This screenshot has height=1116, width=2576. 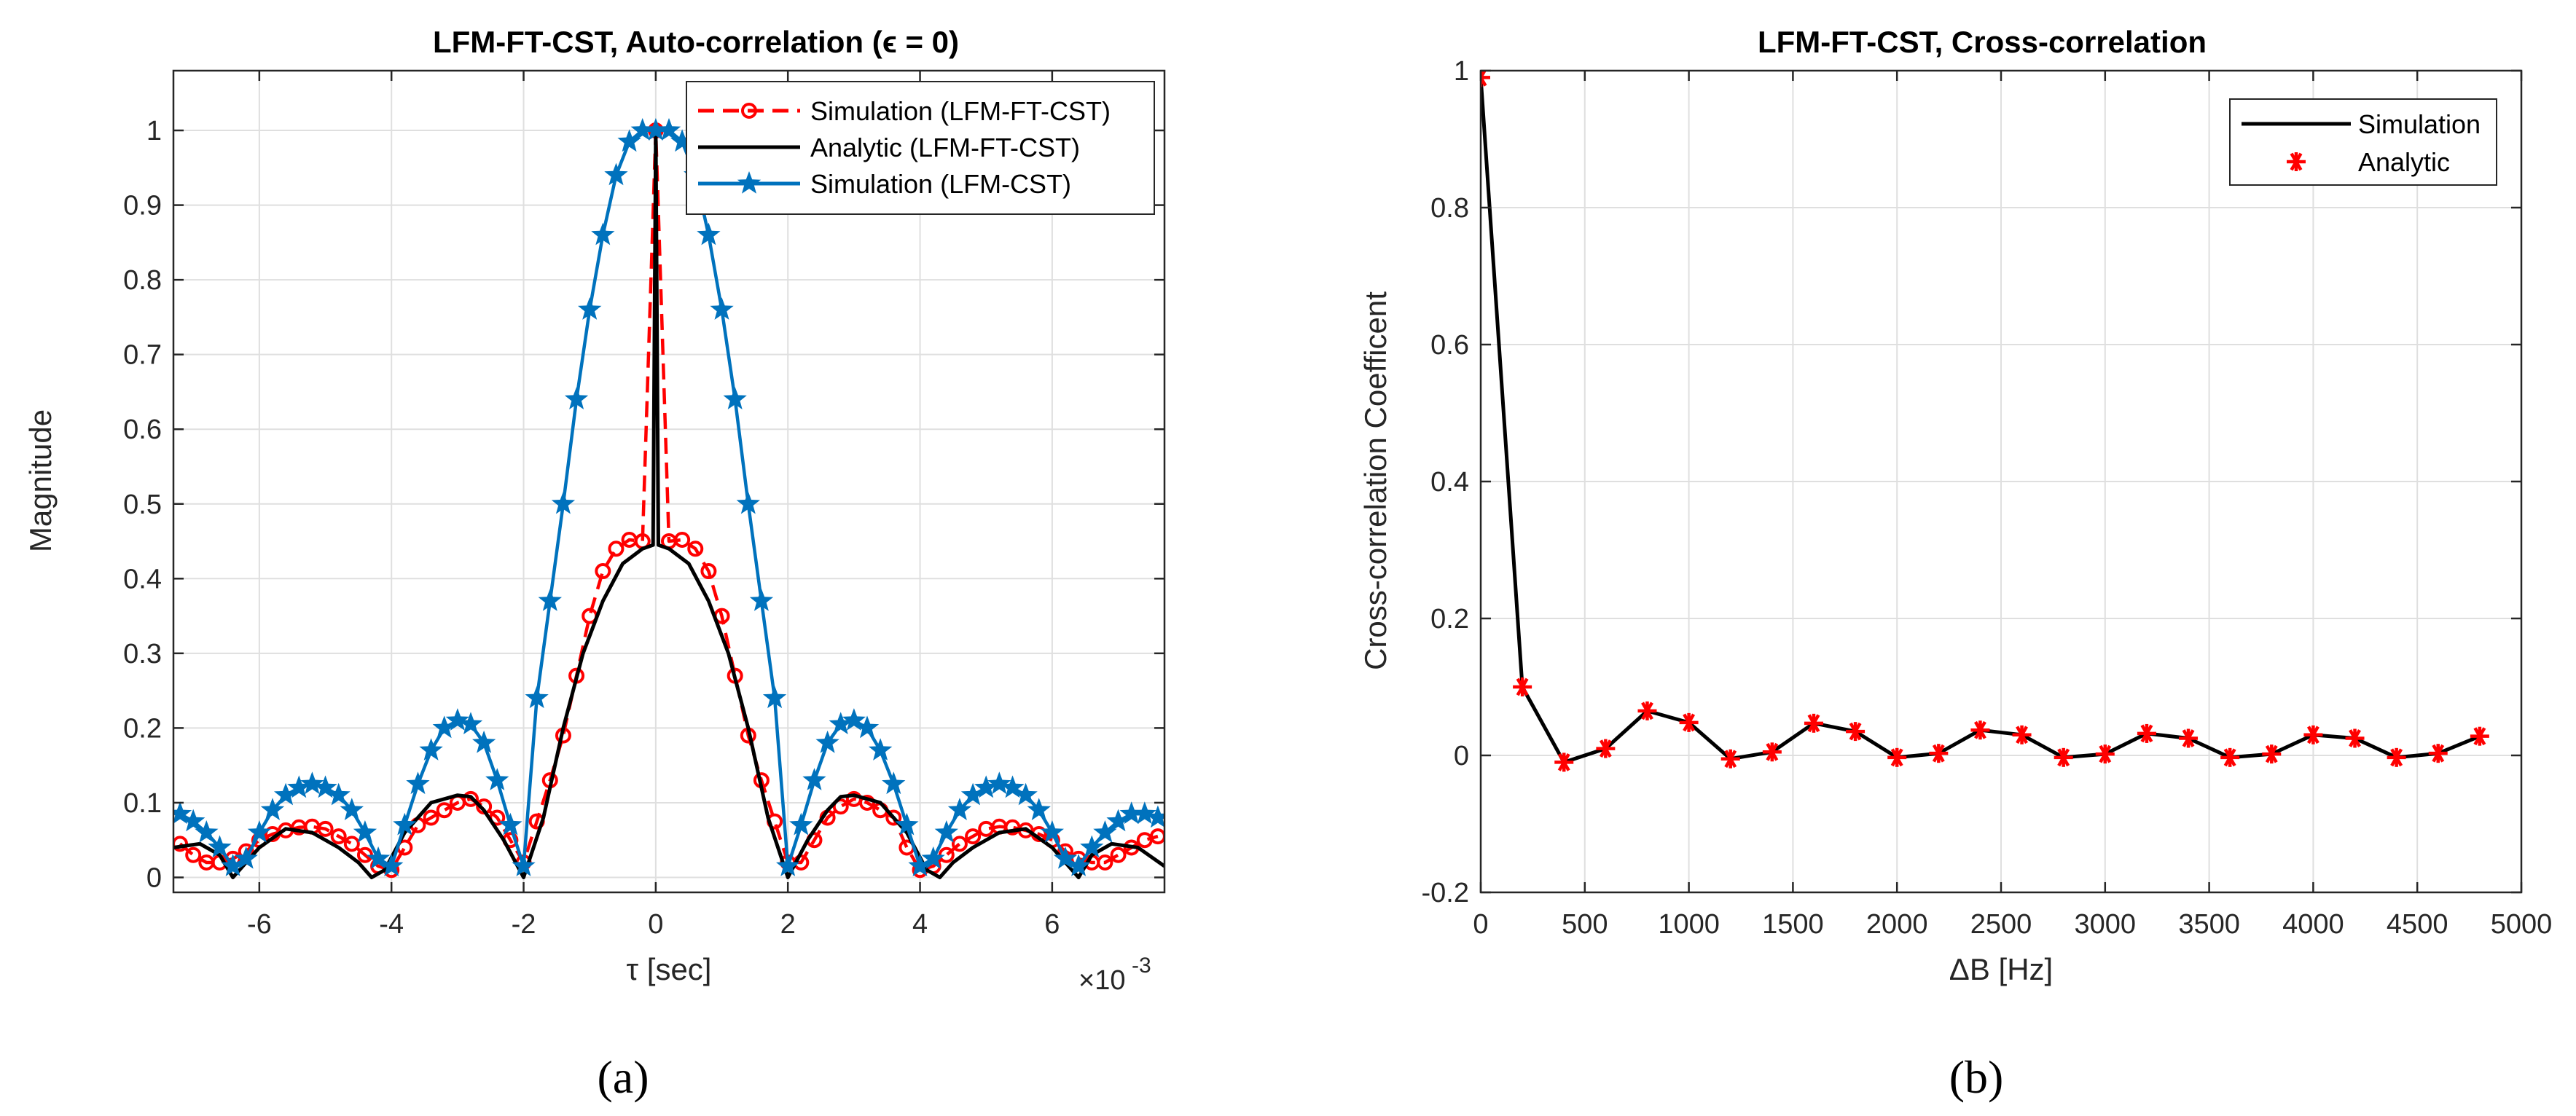 I want to click on x-tick-label: 5000, so click(x=2522, y=924).